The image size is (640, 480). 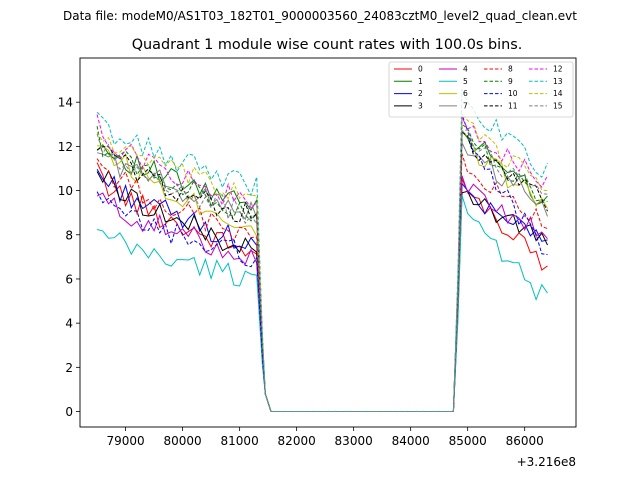 I want to click on y-tick-label: 14, so click(x=65, y=103).